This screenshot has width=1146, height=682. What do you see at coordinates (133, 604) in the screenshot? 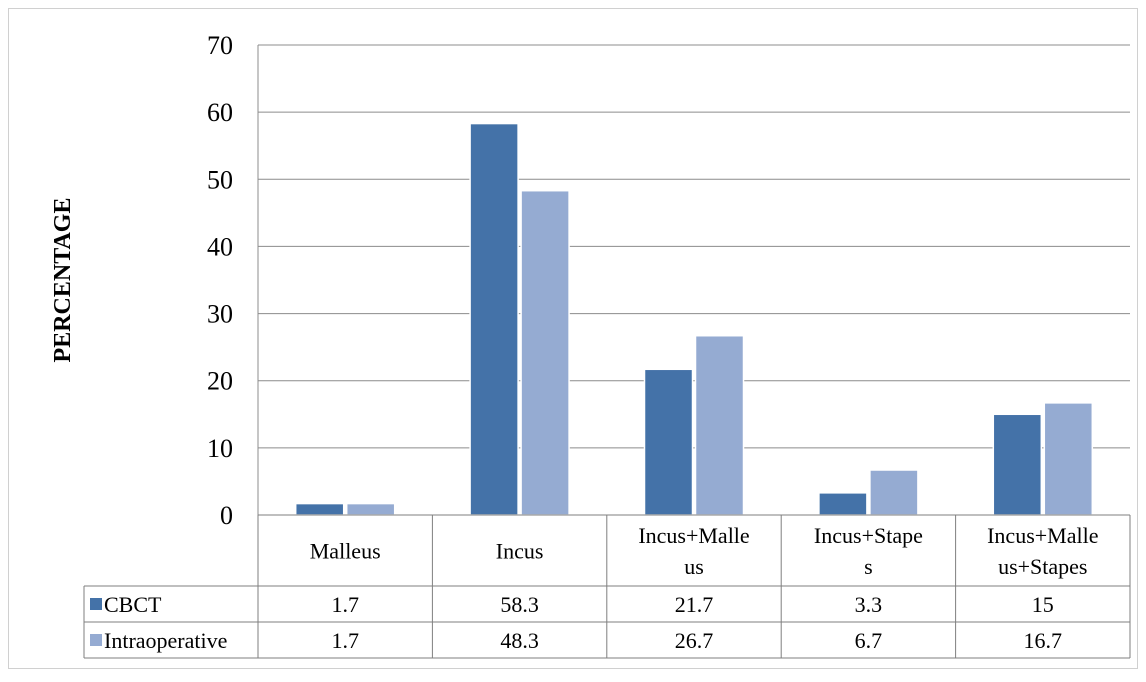
I see `series-name: CBCT` at bounding box center [133, 604].